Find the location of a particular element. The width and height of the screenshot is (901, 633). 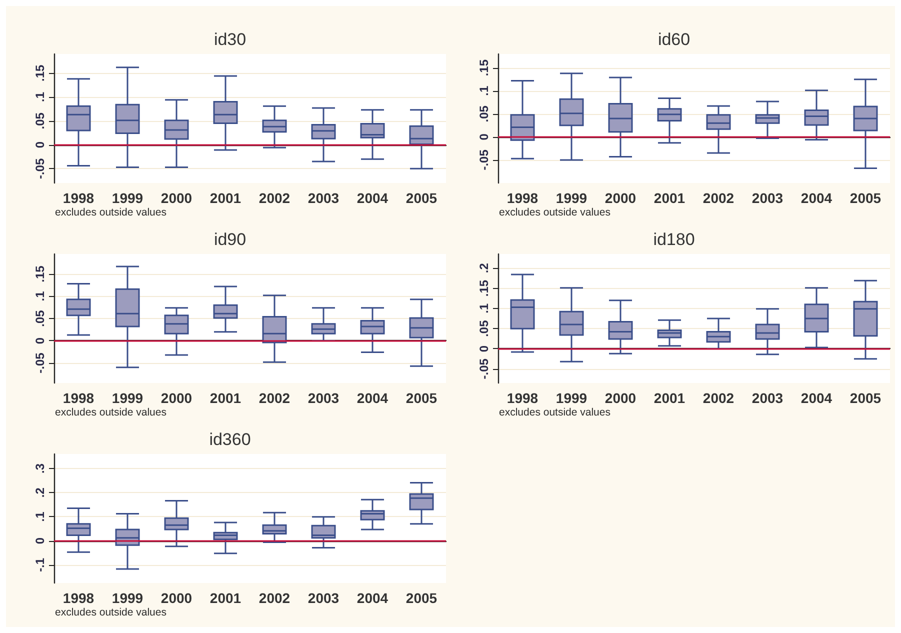

chart-title: id60 is located at coordinates (674, 39).